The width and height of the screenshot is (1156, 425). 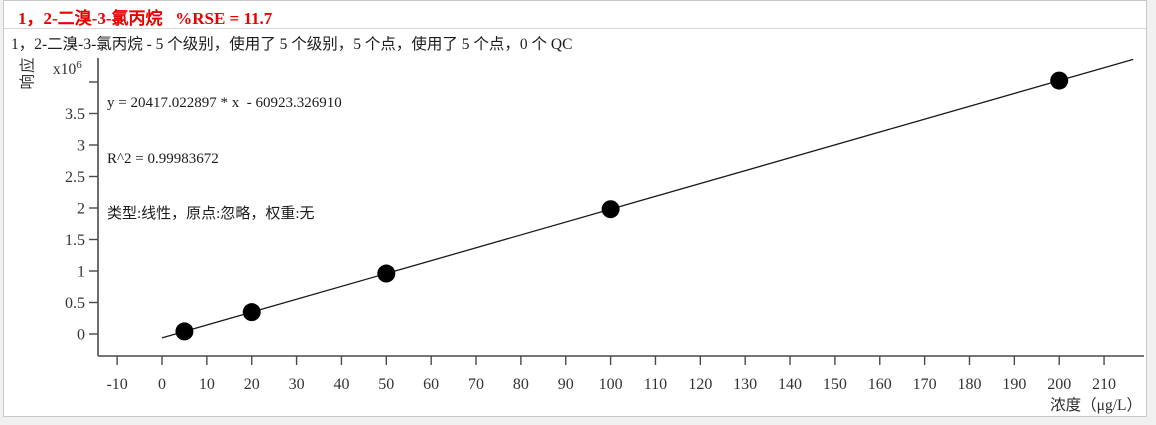 What do you see at coordinates (75, 177) in the screenshot?
I see `y-tick-label: 2.5` at bounding box center [75, 177].